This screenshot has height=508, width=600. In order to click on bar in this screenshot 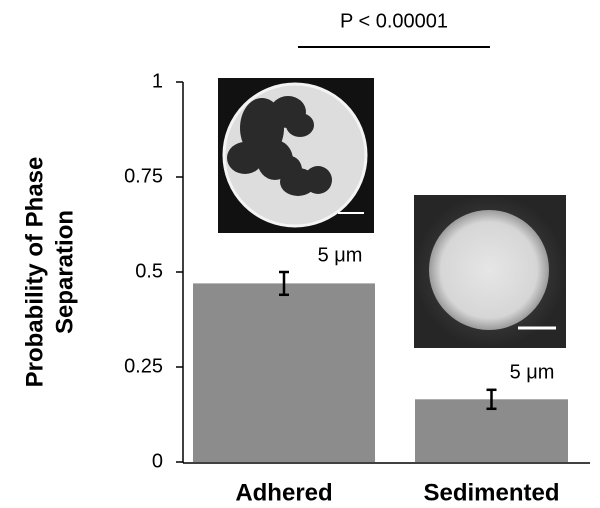, I will do `click(284, 372)`.